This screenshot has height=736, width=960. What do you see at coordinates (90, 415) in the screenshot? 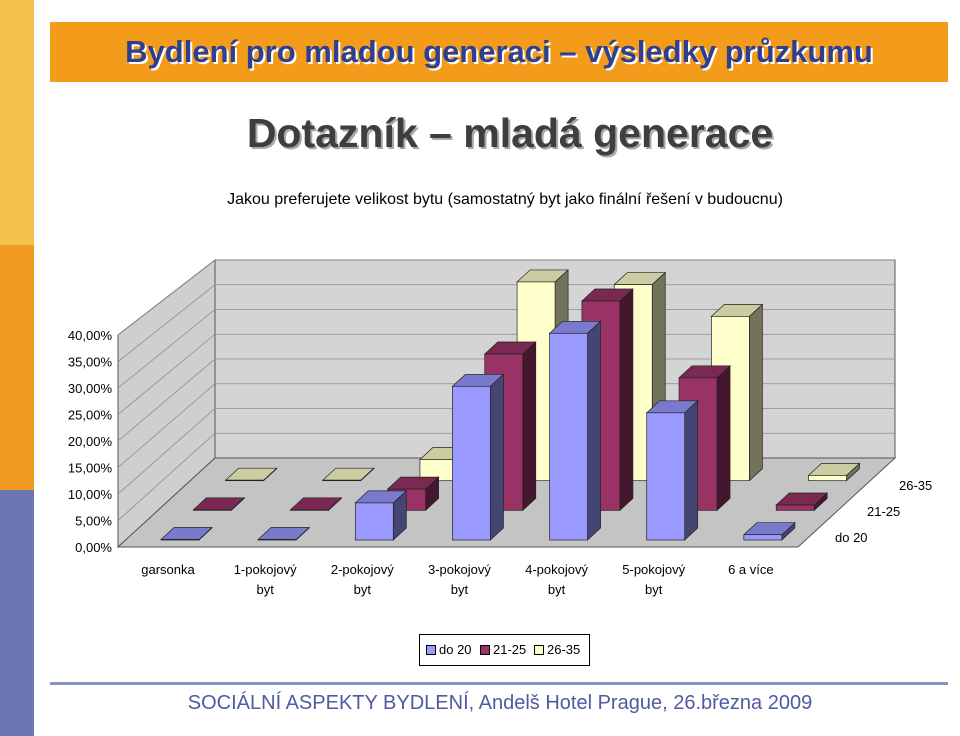
I see `y-tick-label: 25,00%` at bounding box center [90, 415].